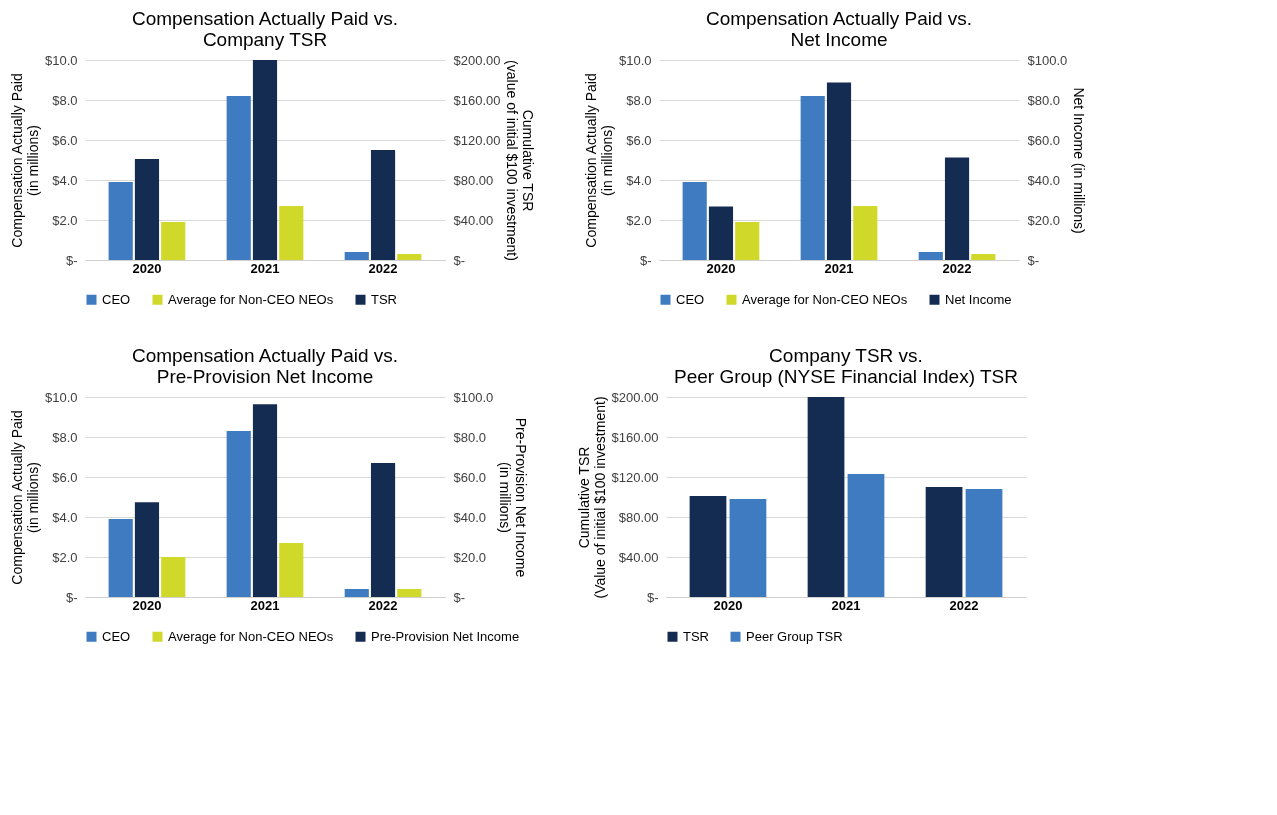  What do you see at coordinates (513, 497) in the screenshot?
I see `y2-axis-title: Pre-Provision Net Income (in millions)` at bounding box center [513, 497].